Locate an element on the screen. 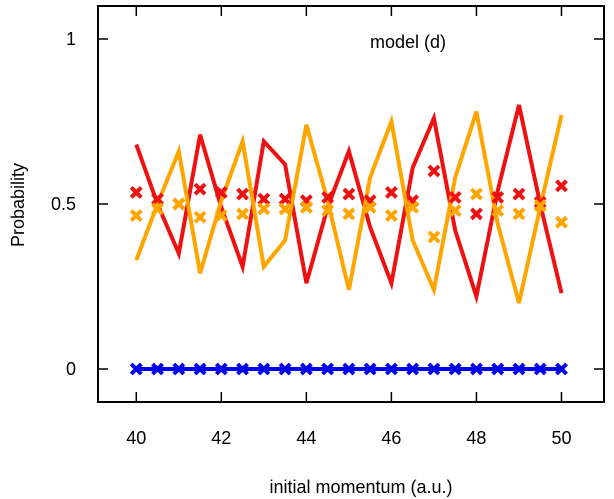 This screenshot has height=499, width=614. x-axis-label: initial momentum (a.u.) is located at coordinates (360, 487).